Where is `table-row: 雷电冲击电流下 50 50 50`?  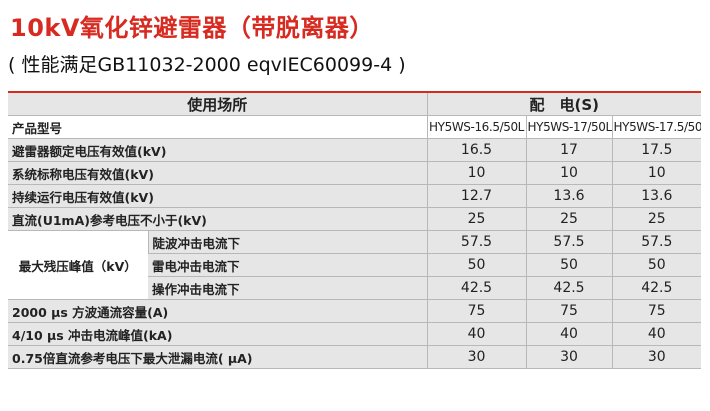
table-row: 雷电冲击电流下 50 50 50 is located at coordinates (355, 265).